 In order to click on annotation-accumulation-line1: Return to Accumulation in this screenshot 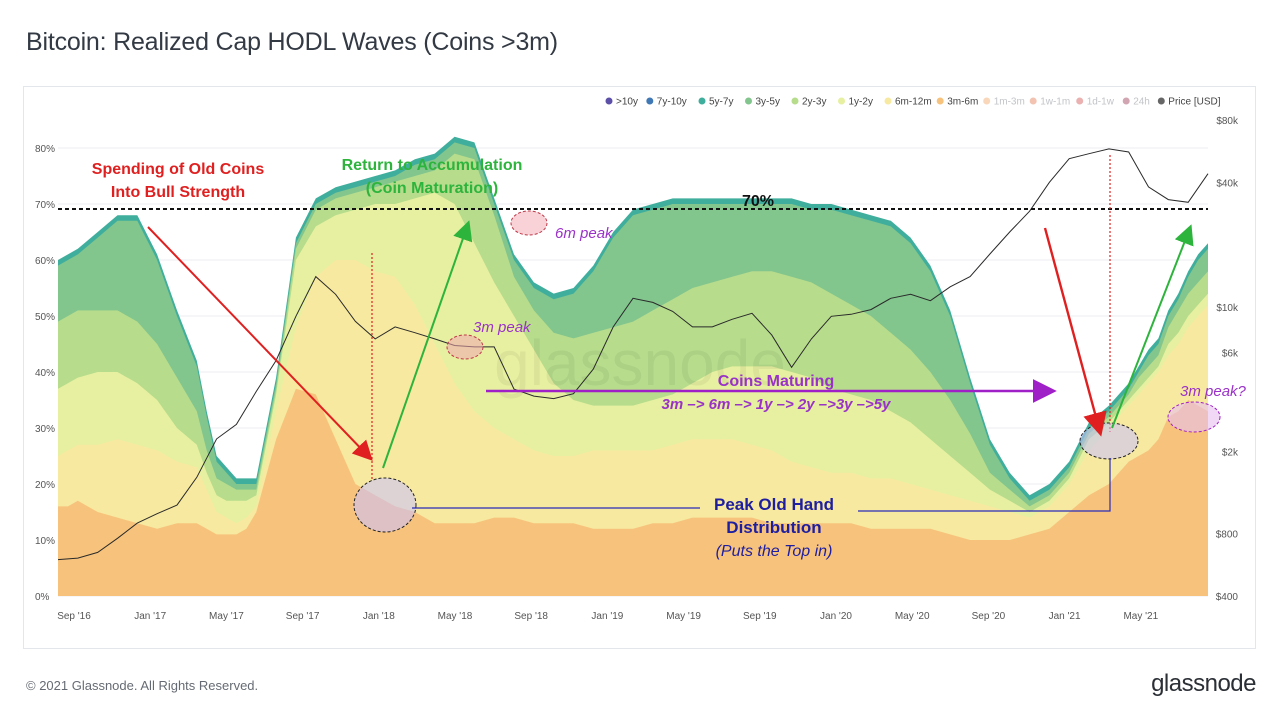, I will do `click(432, 165)`.